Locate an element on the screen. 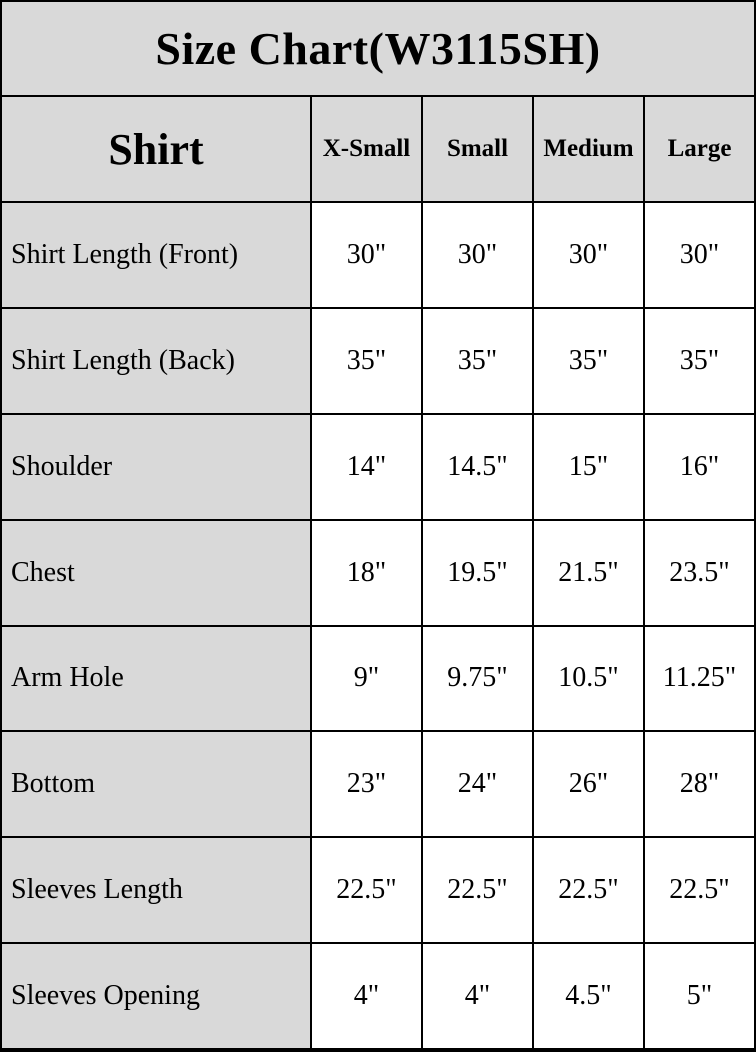 This screenshot has width=756, height=1052. value-cell: 21.5" is located at coordinates (588, 572).